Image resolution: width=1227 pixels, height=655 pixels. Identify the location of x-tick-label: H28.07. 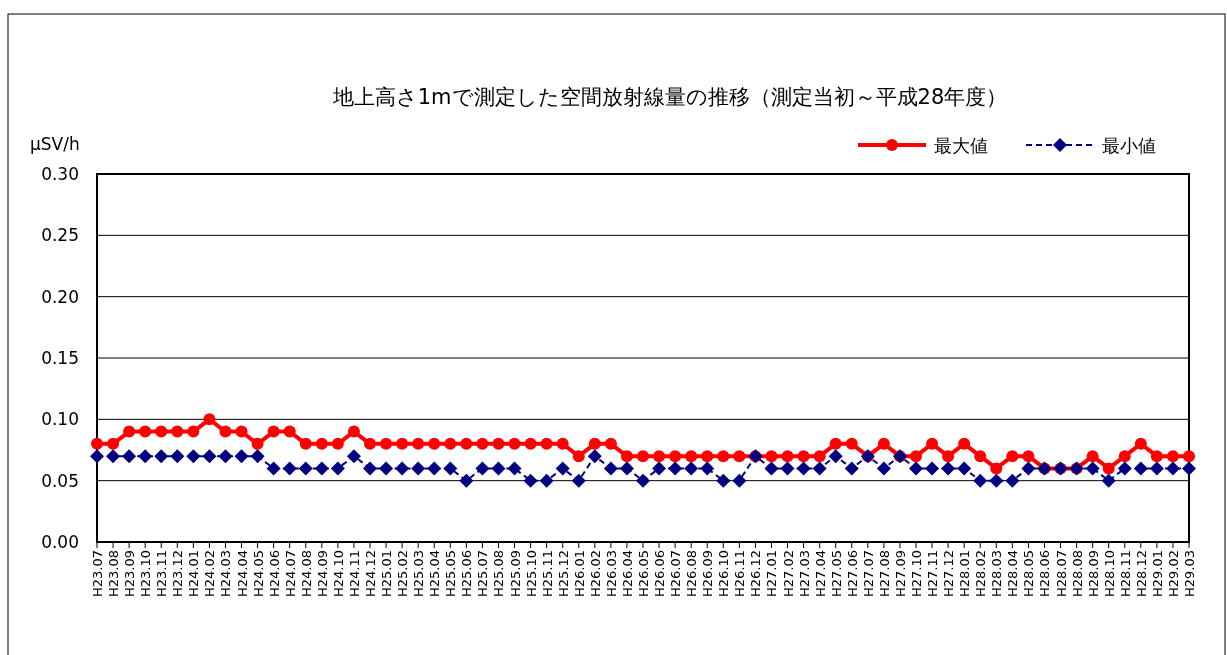
(1061, 573).